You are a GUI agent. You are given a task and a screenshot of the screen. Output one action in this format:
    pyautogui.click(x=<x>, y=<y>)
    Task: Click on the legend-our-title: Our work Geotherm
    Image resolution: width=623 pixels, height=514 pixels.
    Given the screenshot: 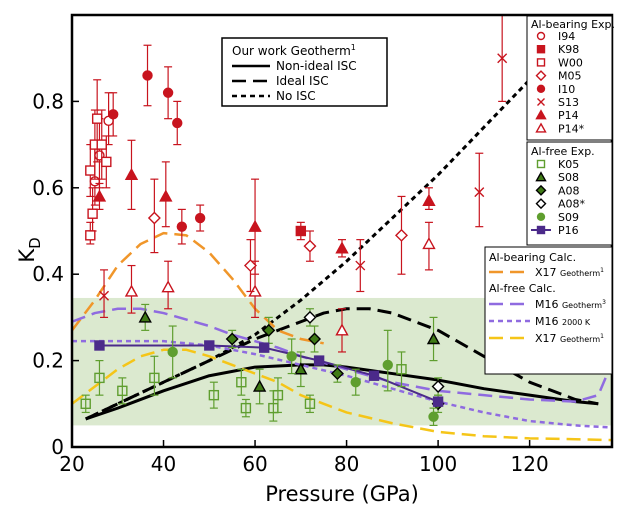 What is the action you would take?
    pyautogui.click(x=291, y=51)
    